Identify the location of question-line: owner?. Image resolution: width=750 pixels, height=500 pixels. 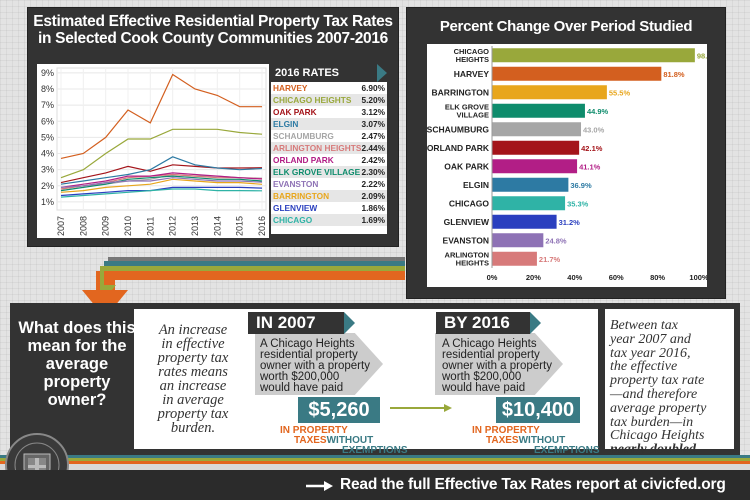
(77, 400).